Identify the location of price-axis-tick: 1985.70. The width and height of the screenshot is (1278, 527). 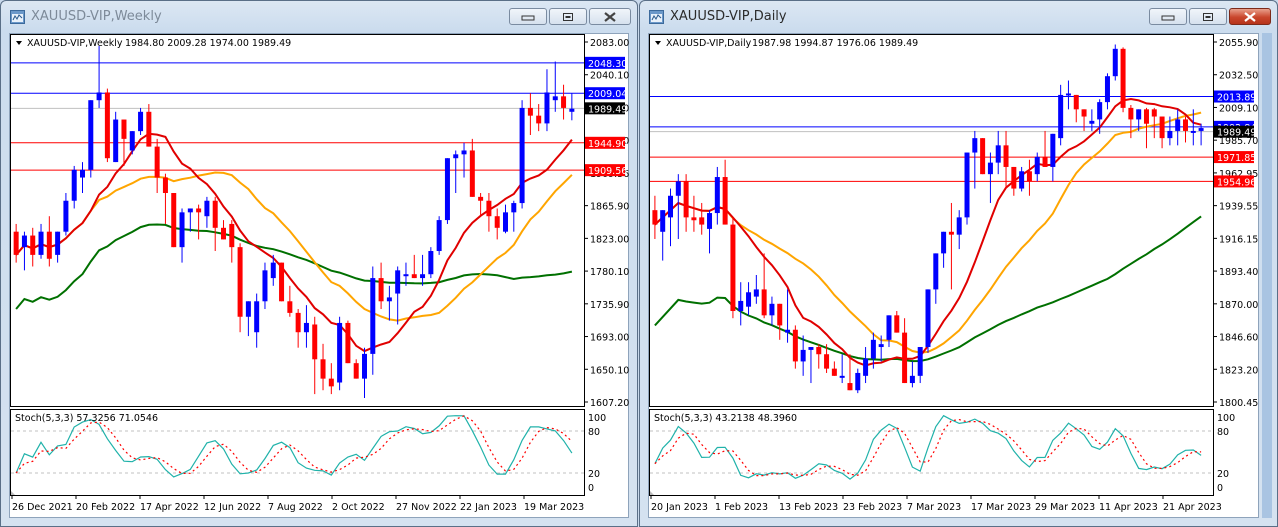
(1238, 141).